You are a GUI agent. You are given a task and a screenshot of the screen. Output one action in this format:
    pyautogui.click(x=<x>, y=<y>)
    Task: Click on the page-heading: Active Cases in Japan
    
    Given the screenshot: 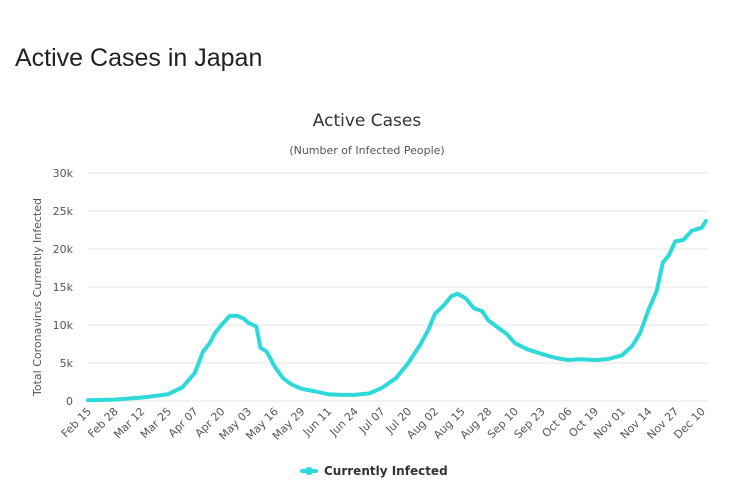 What is the action you would take?
    pyautogui.click(x=139, y=58)
    